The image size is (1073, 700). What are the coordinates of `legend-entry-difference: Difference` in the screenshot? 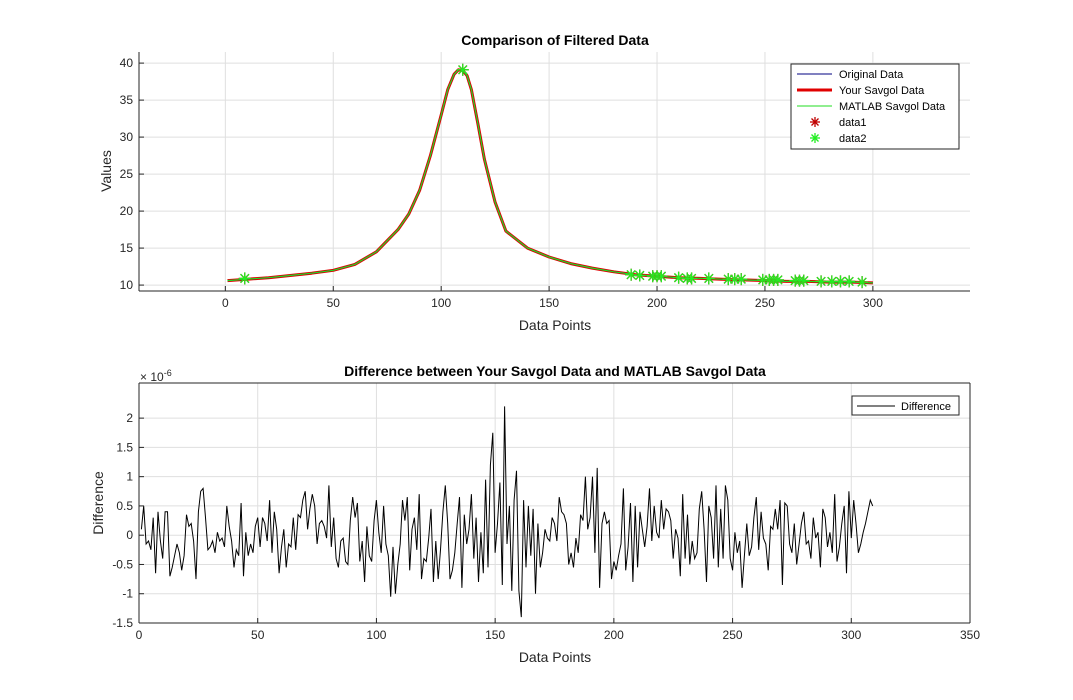 It's located at (926, 407).